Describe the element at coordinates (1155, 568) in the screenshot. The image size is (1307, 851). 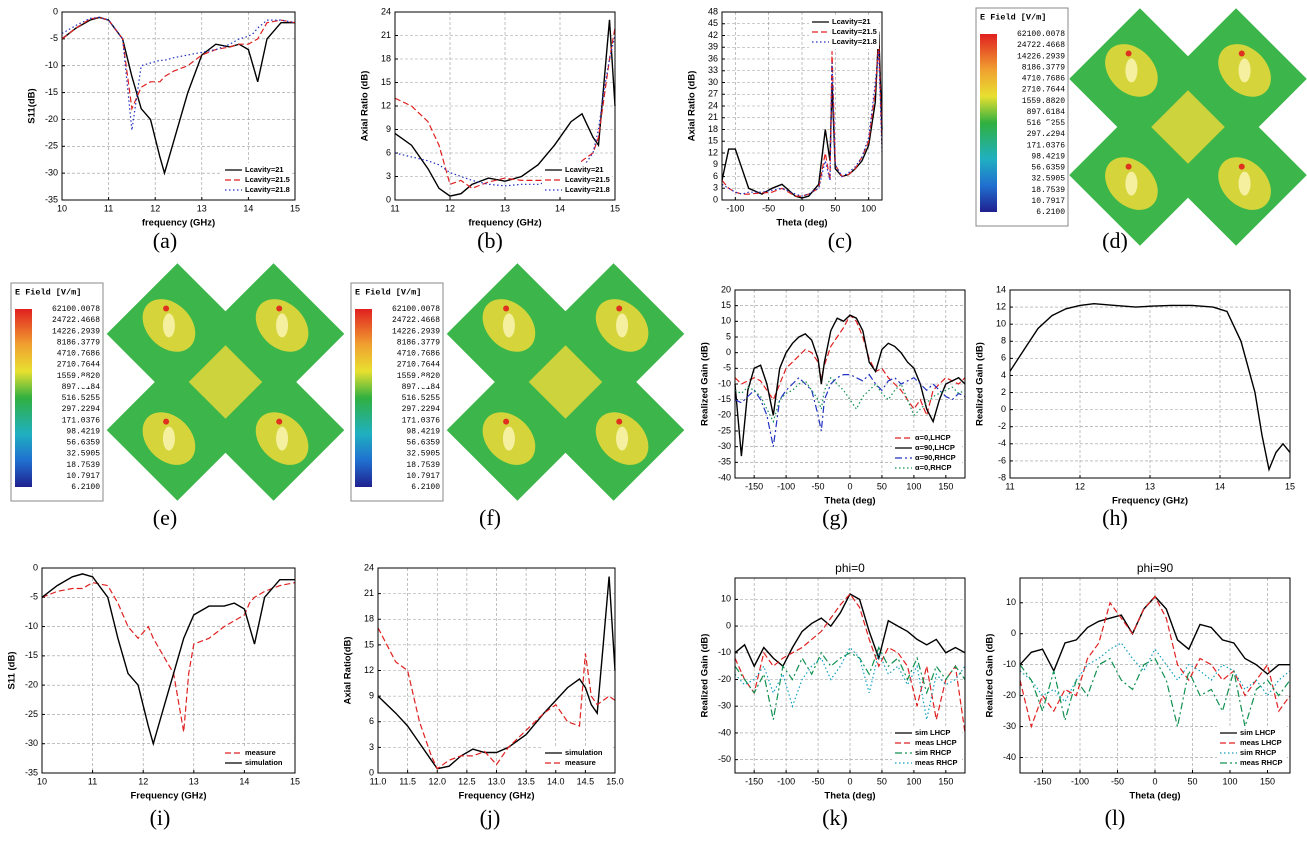
I see `chart-title: phi=90` at that location.